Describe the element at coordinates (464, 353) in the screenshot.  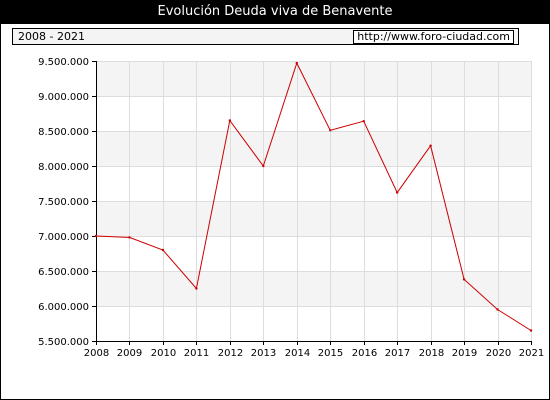
I see `x-tick-label: 2019` at that location.